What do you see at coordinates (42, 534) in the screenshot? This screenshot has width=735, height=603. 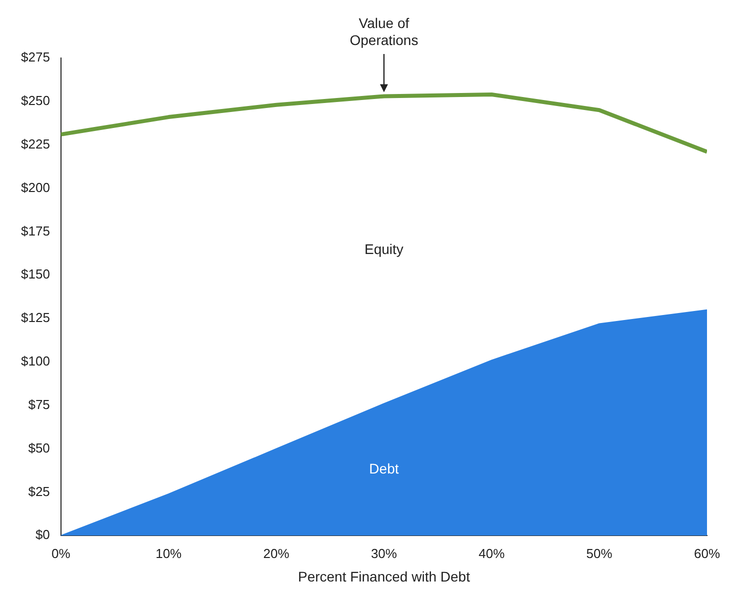 I see `y-tick-label: $0` at bounding box center [42, 534].